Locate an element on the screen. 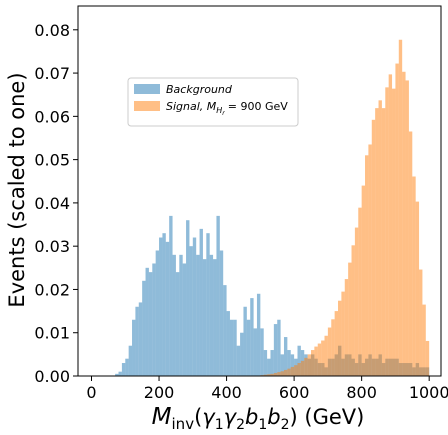  y-tick-label: 0.05 is located at coordinates (52, 160).